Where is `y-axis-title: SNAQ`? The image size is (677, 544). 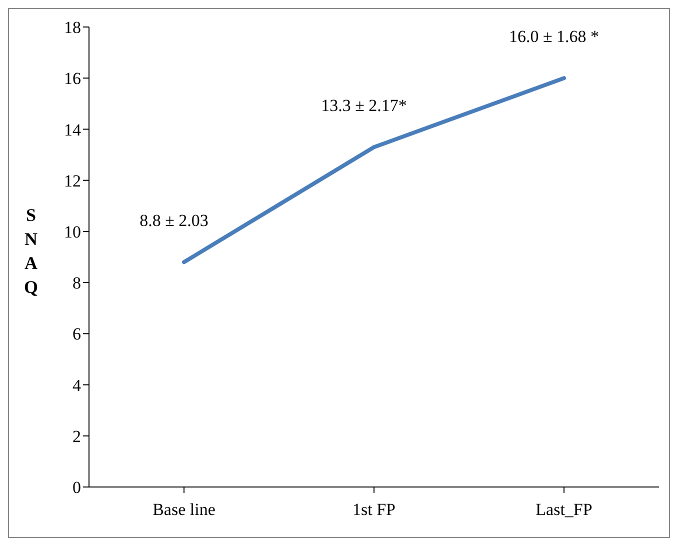 y-axis-title: SNAQ is located at coordinates (31, 251).